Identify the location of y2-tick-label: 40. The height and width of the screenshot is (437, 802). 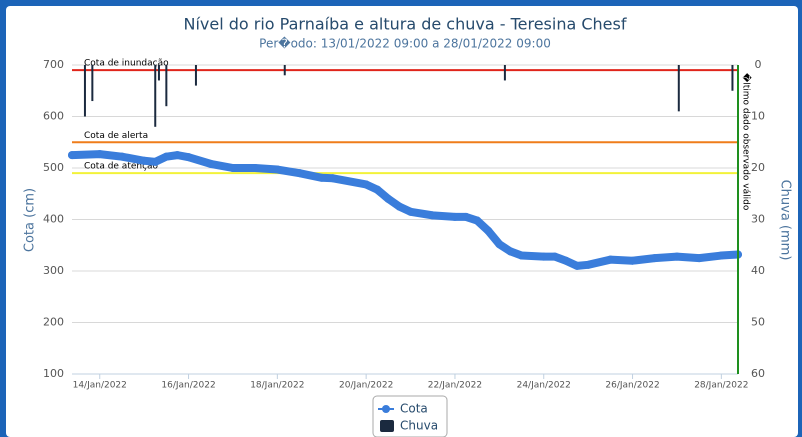
(758, 270).